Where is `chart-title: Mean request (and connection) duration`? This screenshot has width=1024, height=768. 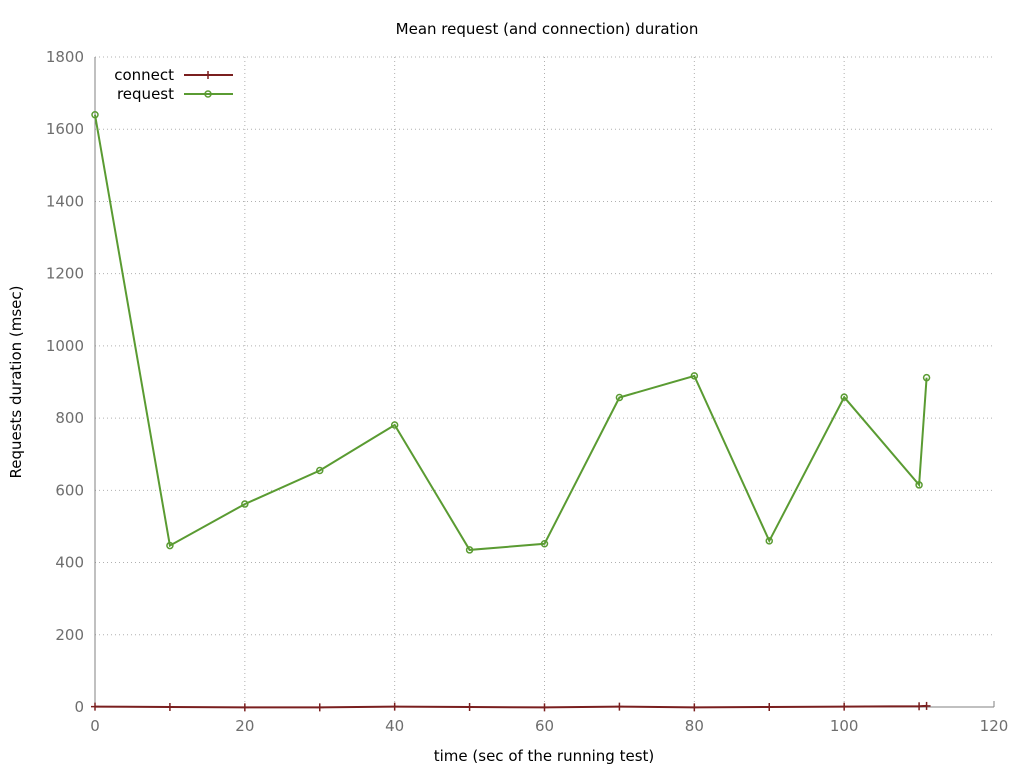
chart-title: Mean request (and connection) duration is located at coordinates (547, 29).